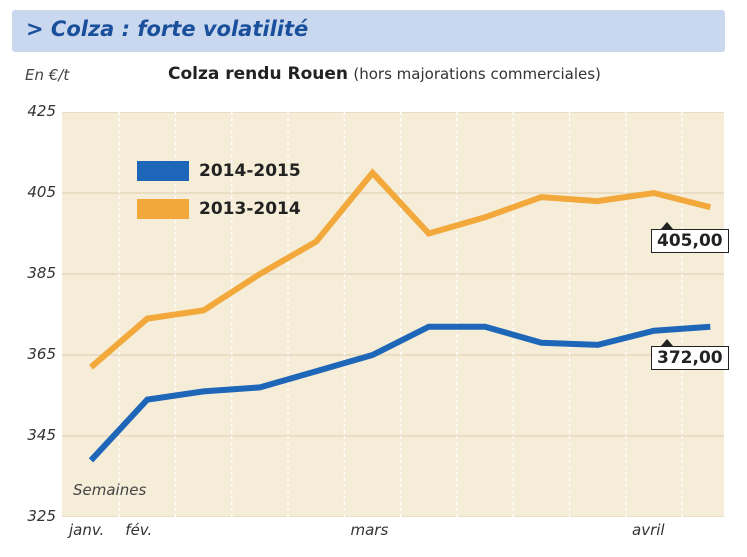 This screenshot has width=747, height=557. Describe the element at coordinates (258, 74) in the screenshot. I see `chart-title-main: Colza rendu Rouen` at that location.